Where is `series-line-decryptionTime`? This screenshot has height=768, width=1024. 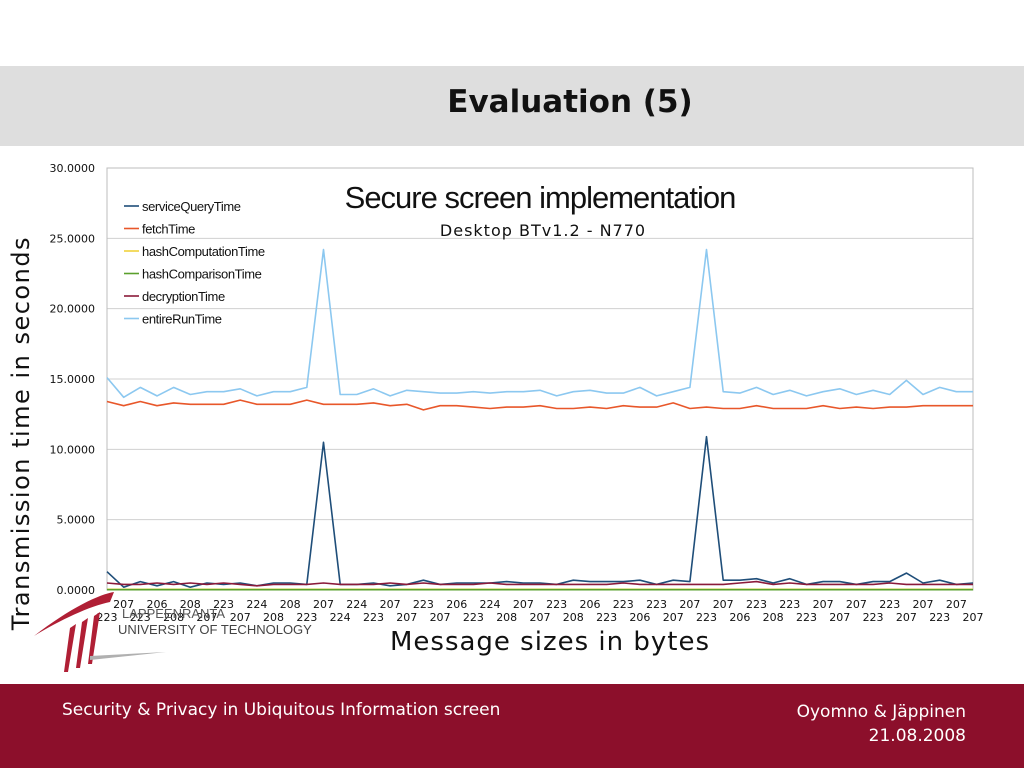 series-line-decryptionTime is located at coordinates (539, 583).